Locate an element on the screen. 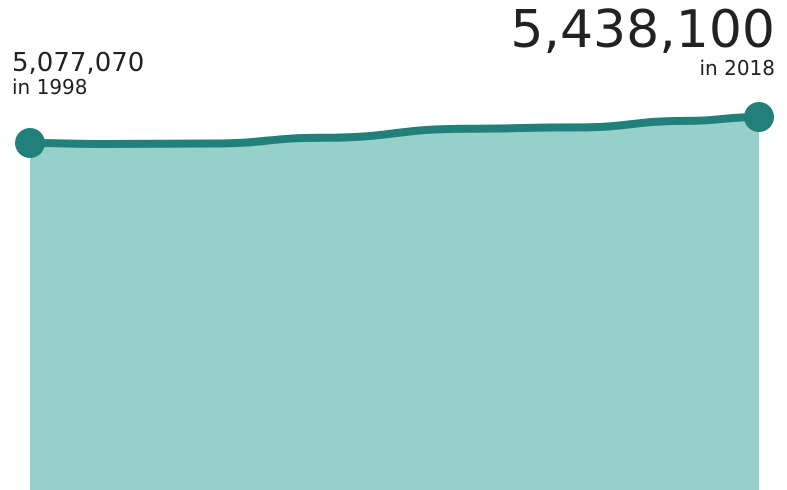 The height and width of the screenshot is (490, 787). end-year-label: in 2018 is located at coordinates (737, 68).